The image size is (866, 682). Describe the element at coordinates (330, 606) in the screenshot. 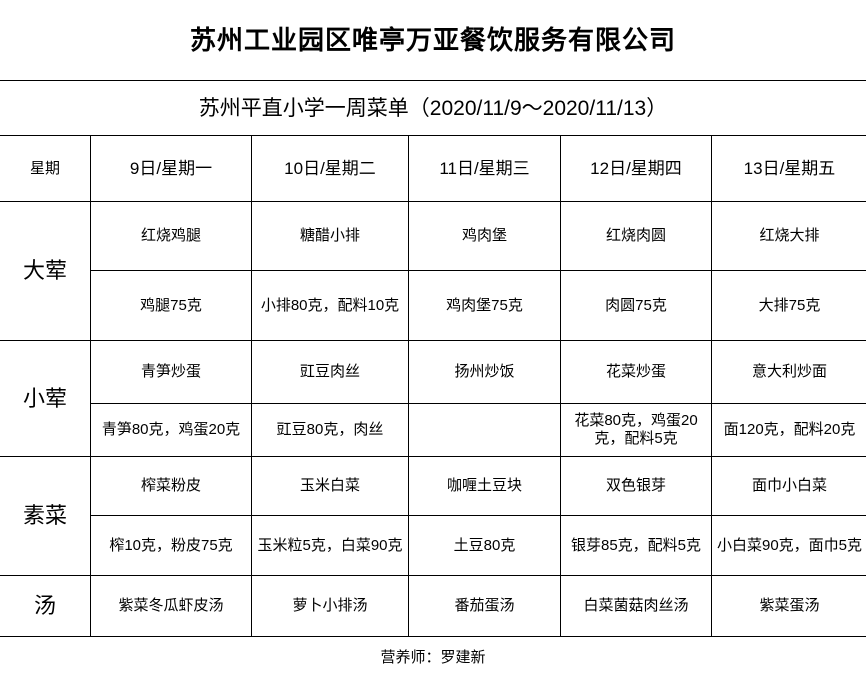

I see `dish-cell: 萝卜小排汤` at that location.